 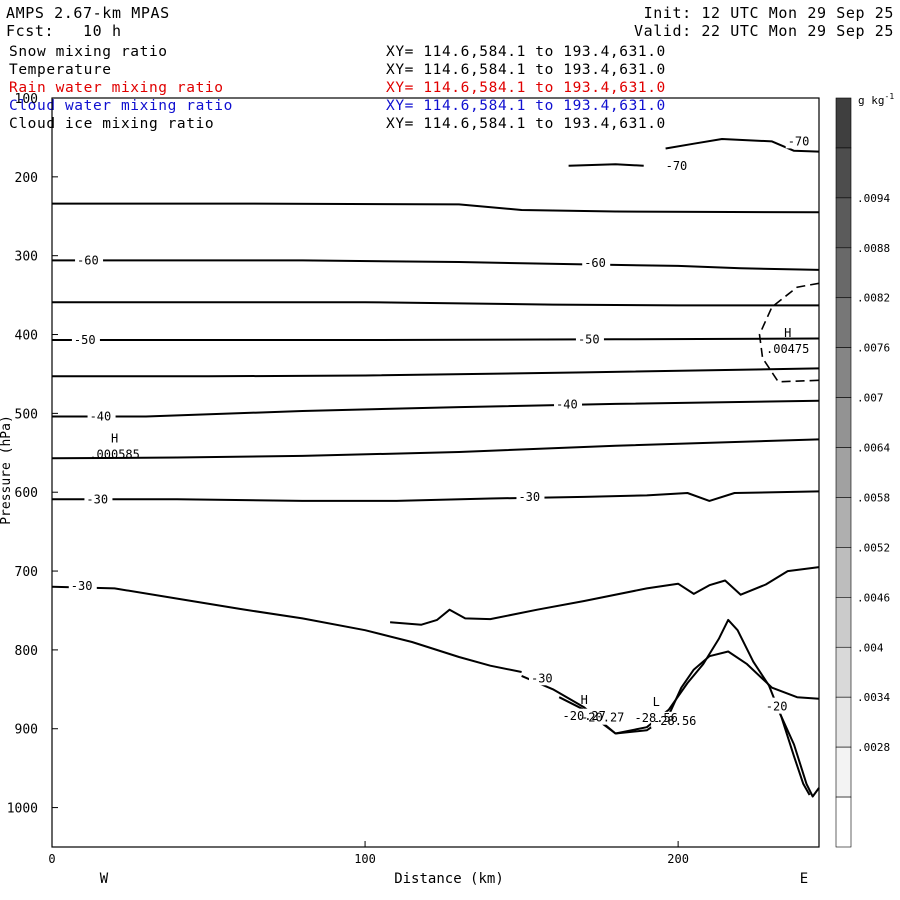 I want to click on extremum-value: .000585, so click(x=114, y=454).